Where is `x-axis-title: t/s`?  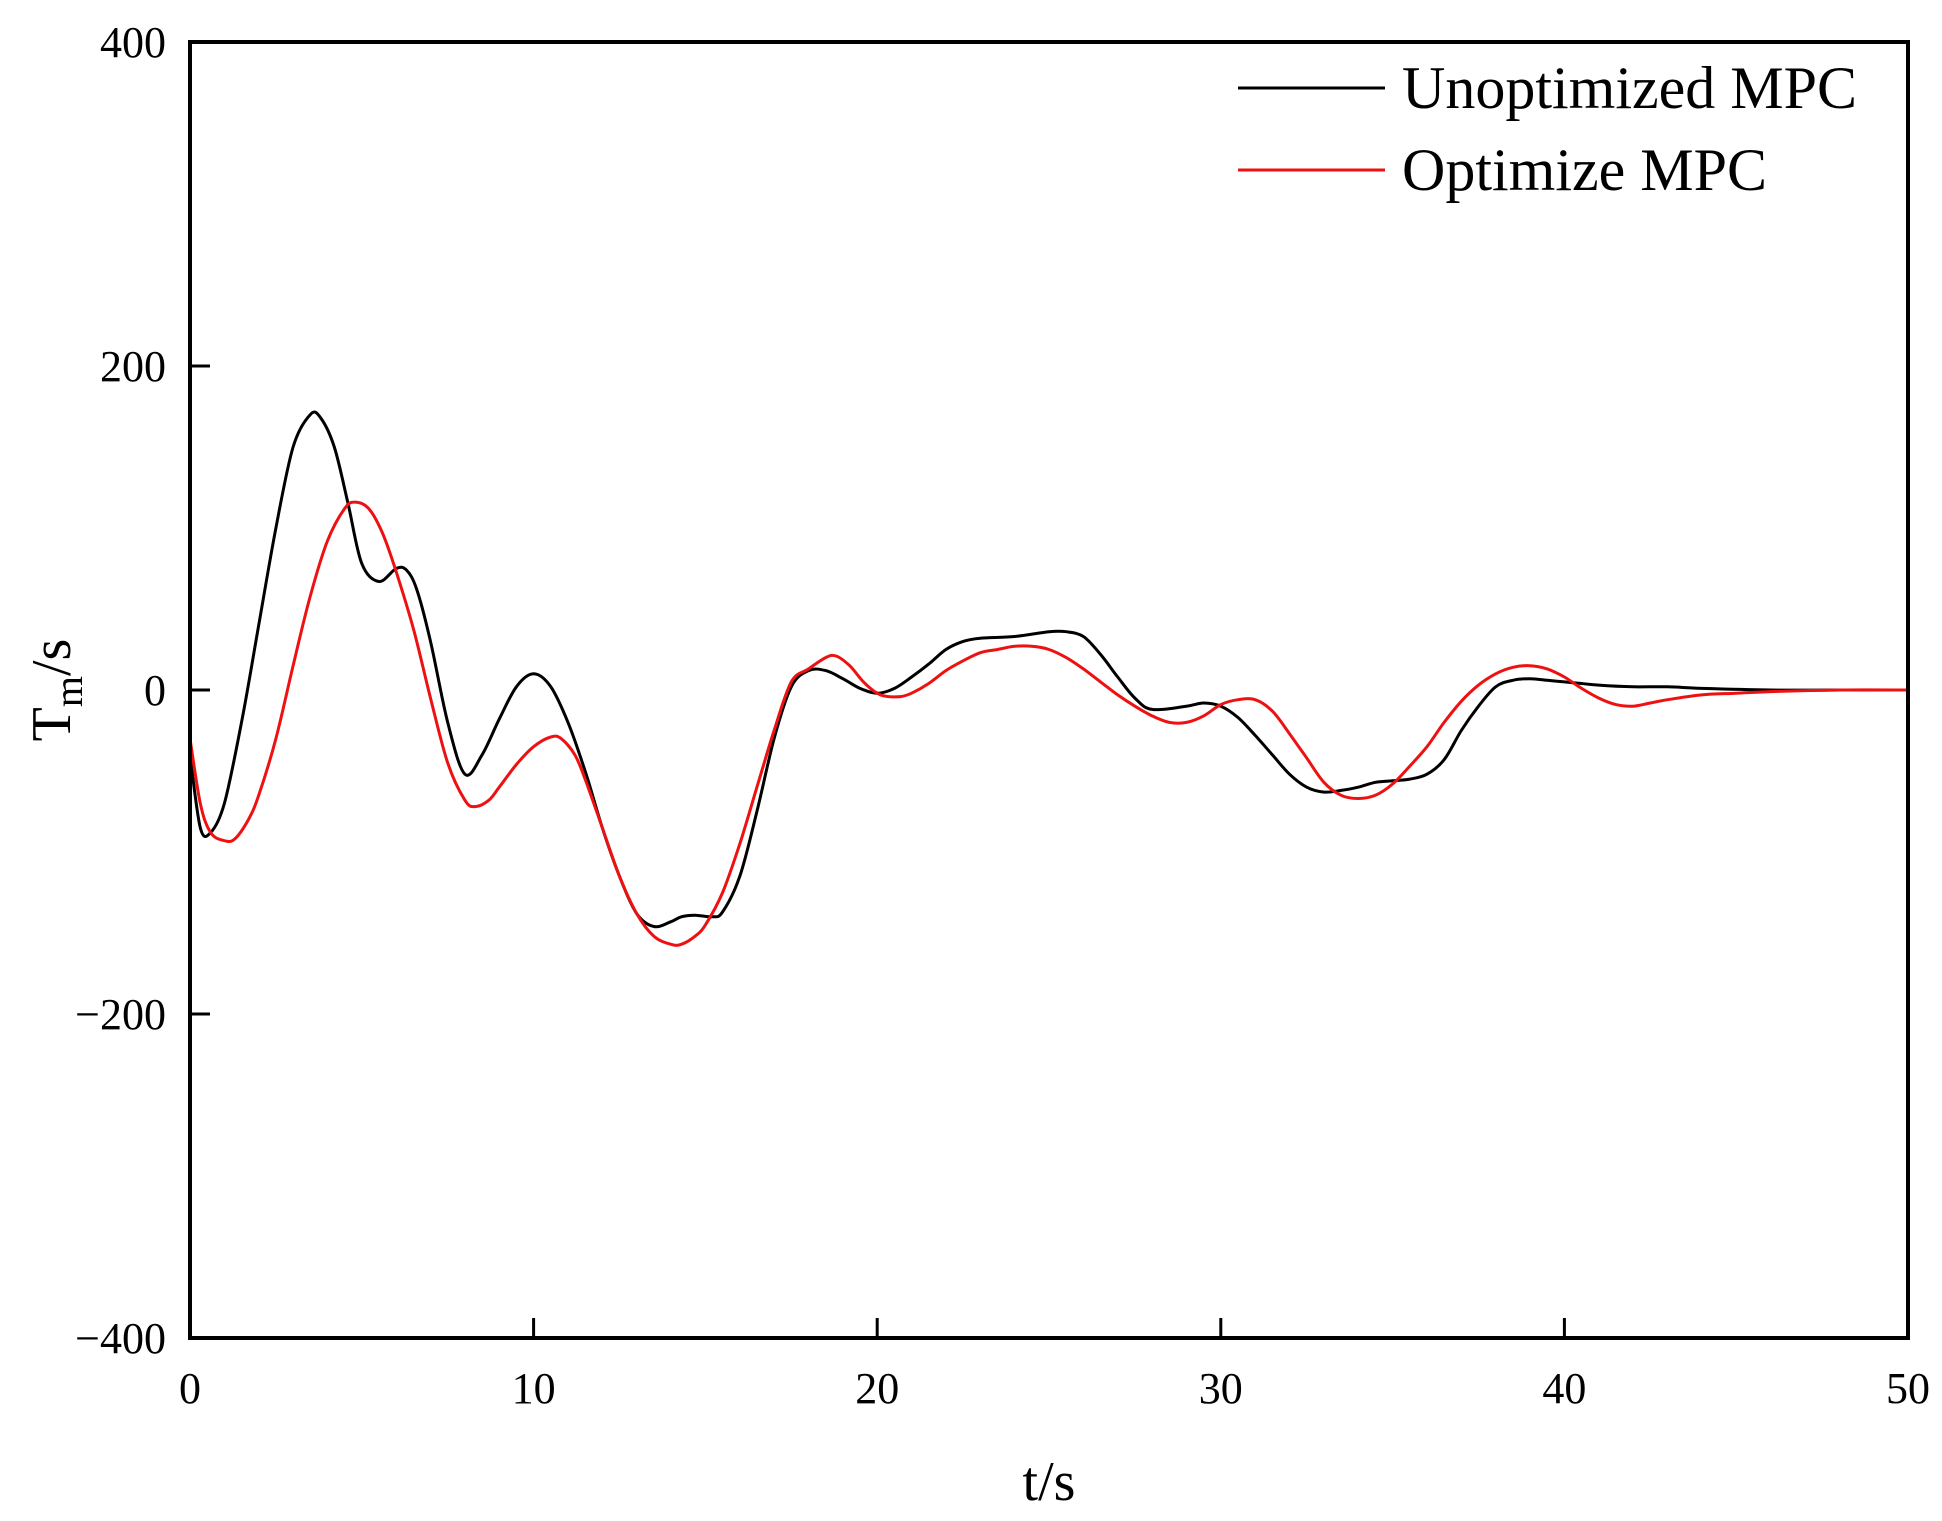 x-axis-title: t/s is located at coordinates (1049, 1482).